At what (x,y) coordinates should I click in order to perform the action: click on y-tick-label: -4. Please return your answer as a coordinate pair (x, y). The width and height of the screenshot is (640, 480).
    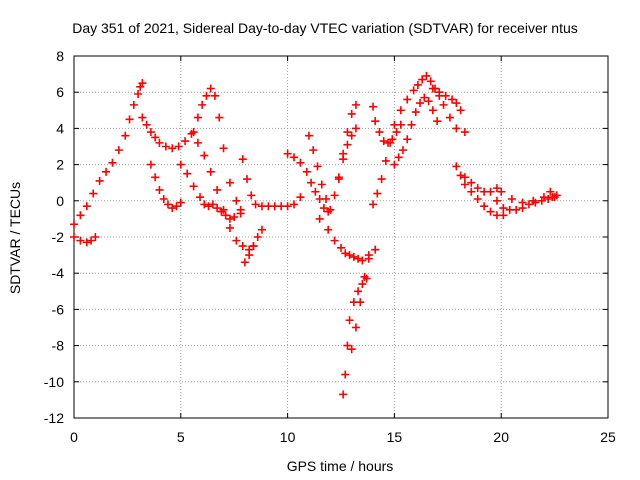
    Looking at the image, I should click on (58, 273).